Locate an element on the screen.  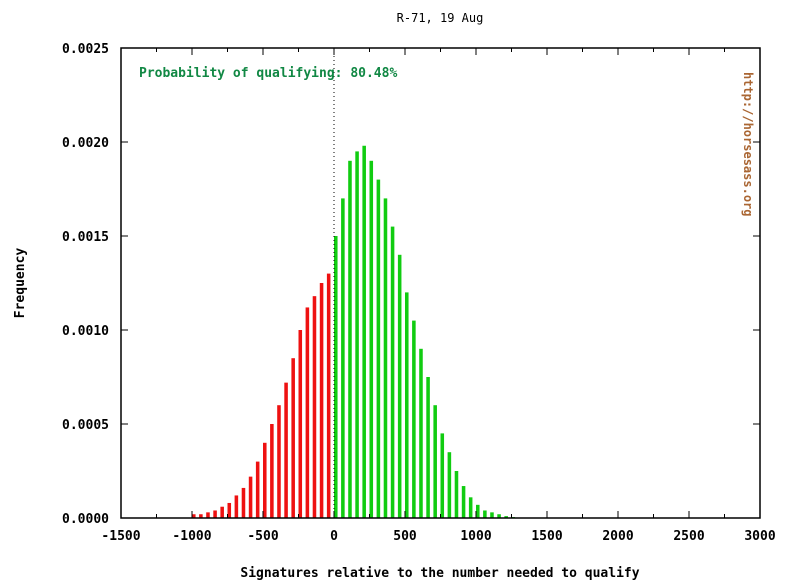
y-tick-label: 0.0020 is located at coordinates (85, 143).